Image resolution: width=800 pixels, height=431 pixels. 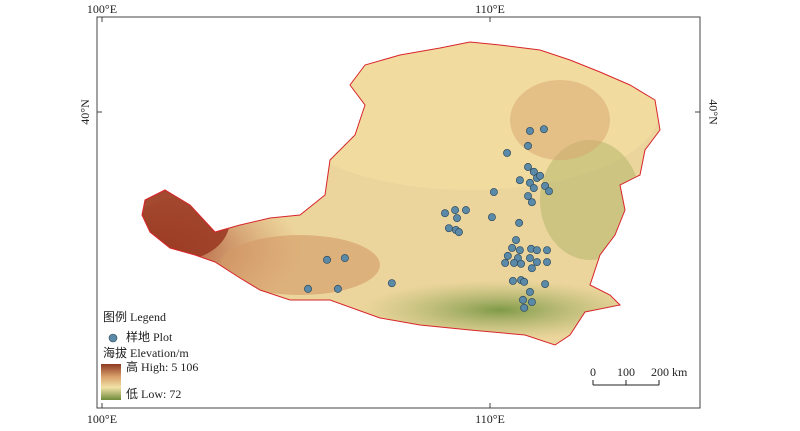 I want to click on scale-label: 0, so click(x=593, y=372).